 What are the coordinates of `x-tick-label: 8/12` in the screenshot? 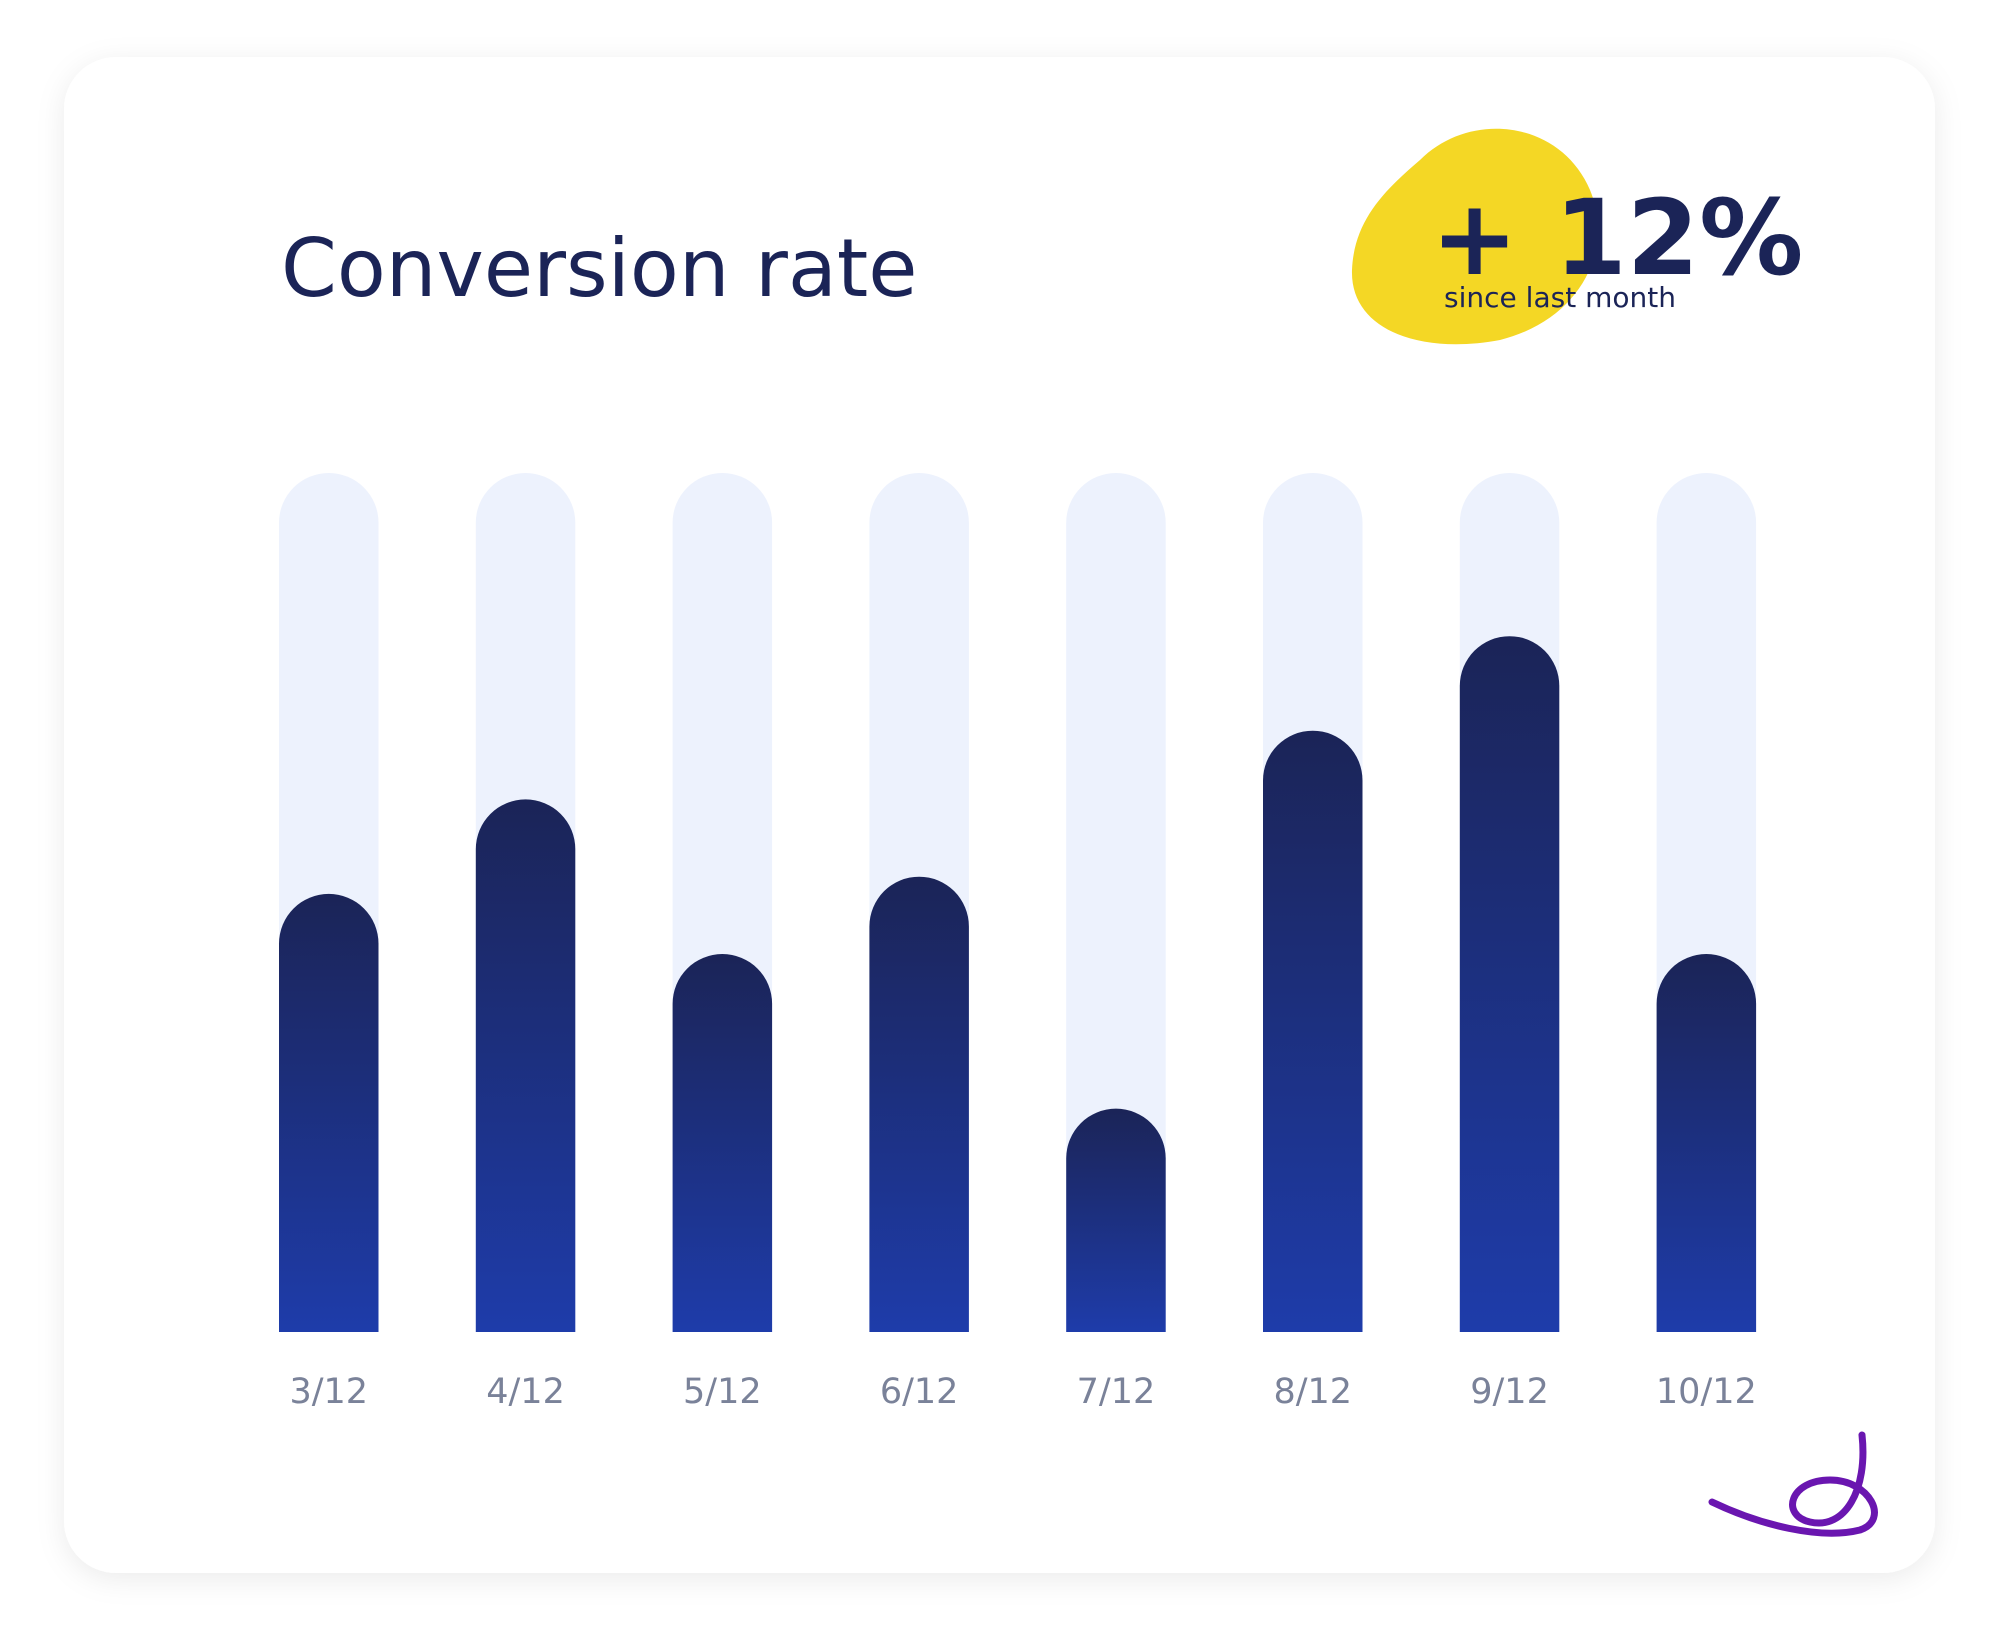 It's located at (1312, 1392).